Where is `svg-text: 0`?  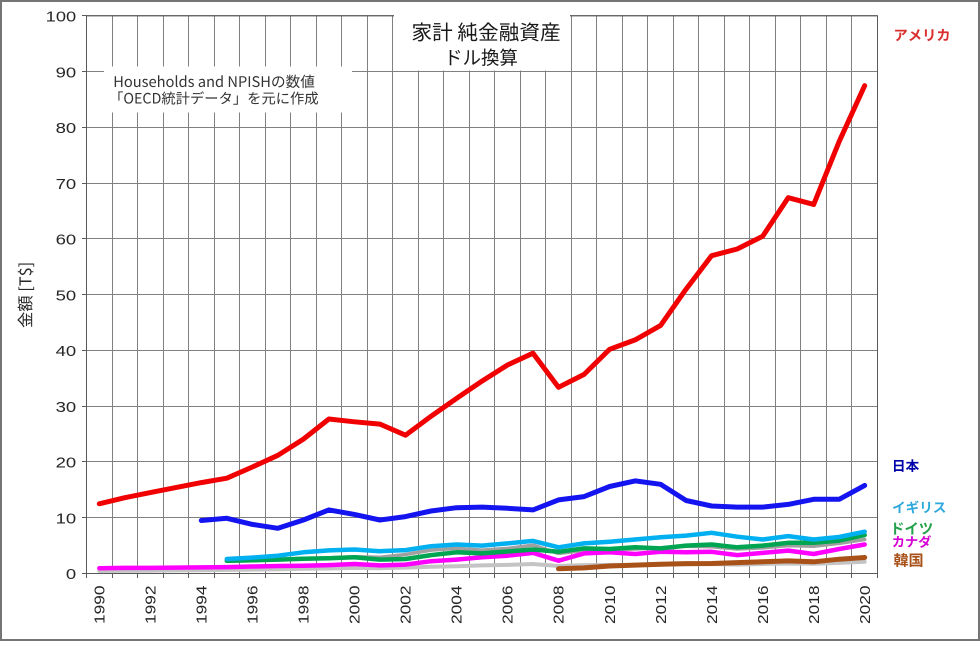 svg-text: 0 is located at coordinates (71, 575).